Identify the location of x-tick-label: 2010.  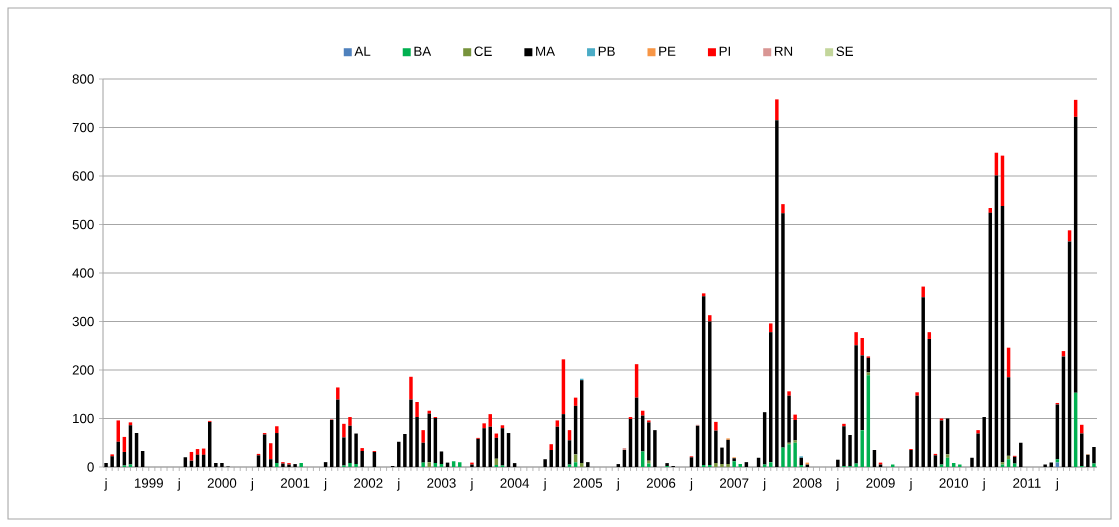
(954, 483).